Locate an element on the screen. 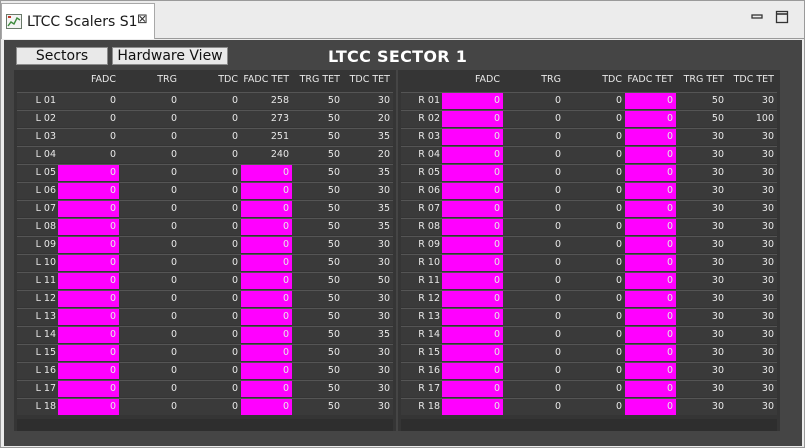  table-row: L 14 0 0 0 0 50 35 is located at coordinates (205, 334).